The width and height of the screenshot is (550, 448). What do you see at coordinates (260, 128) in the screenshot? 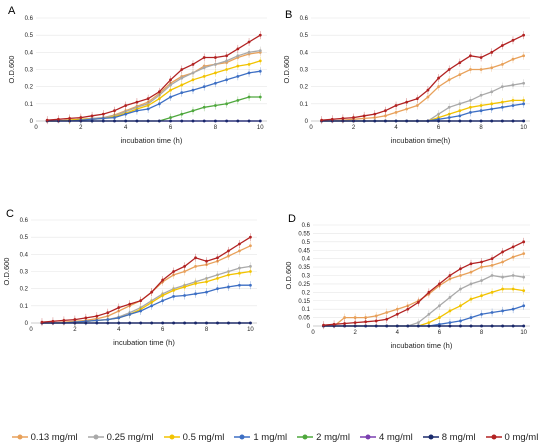
I see `panel-a-x-tick-label: 10` at bounding box center [260, 128].